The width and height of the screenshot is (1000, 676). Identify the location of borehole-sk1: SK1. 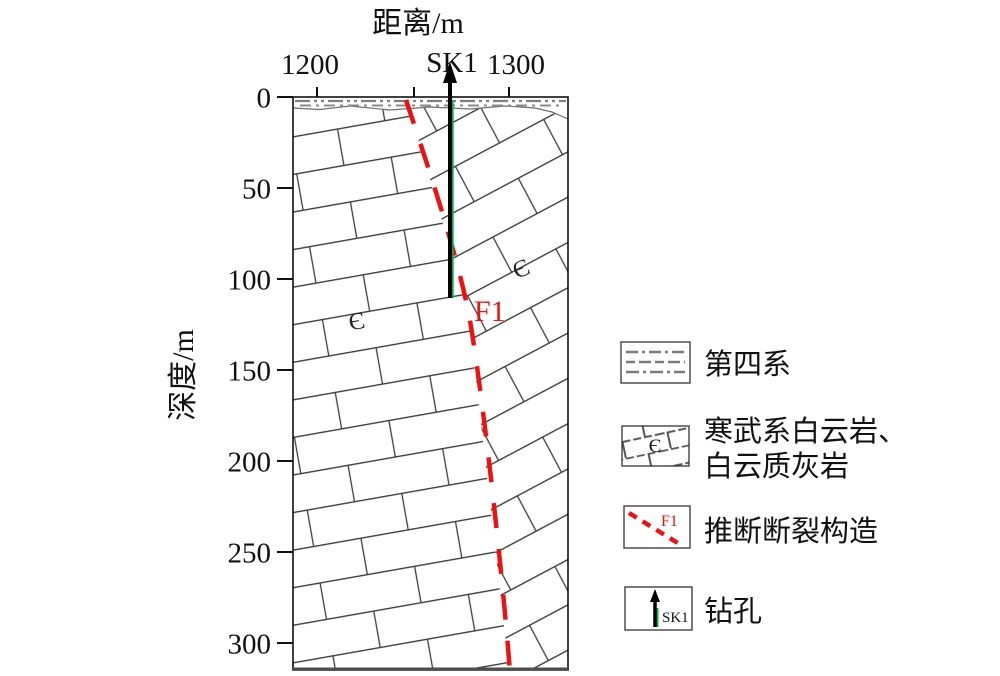
(452, 172).